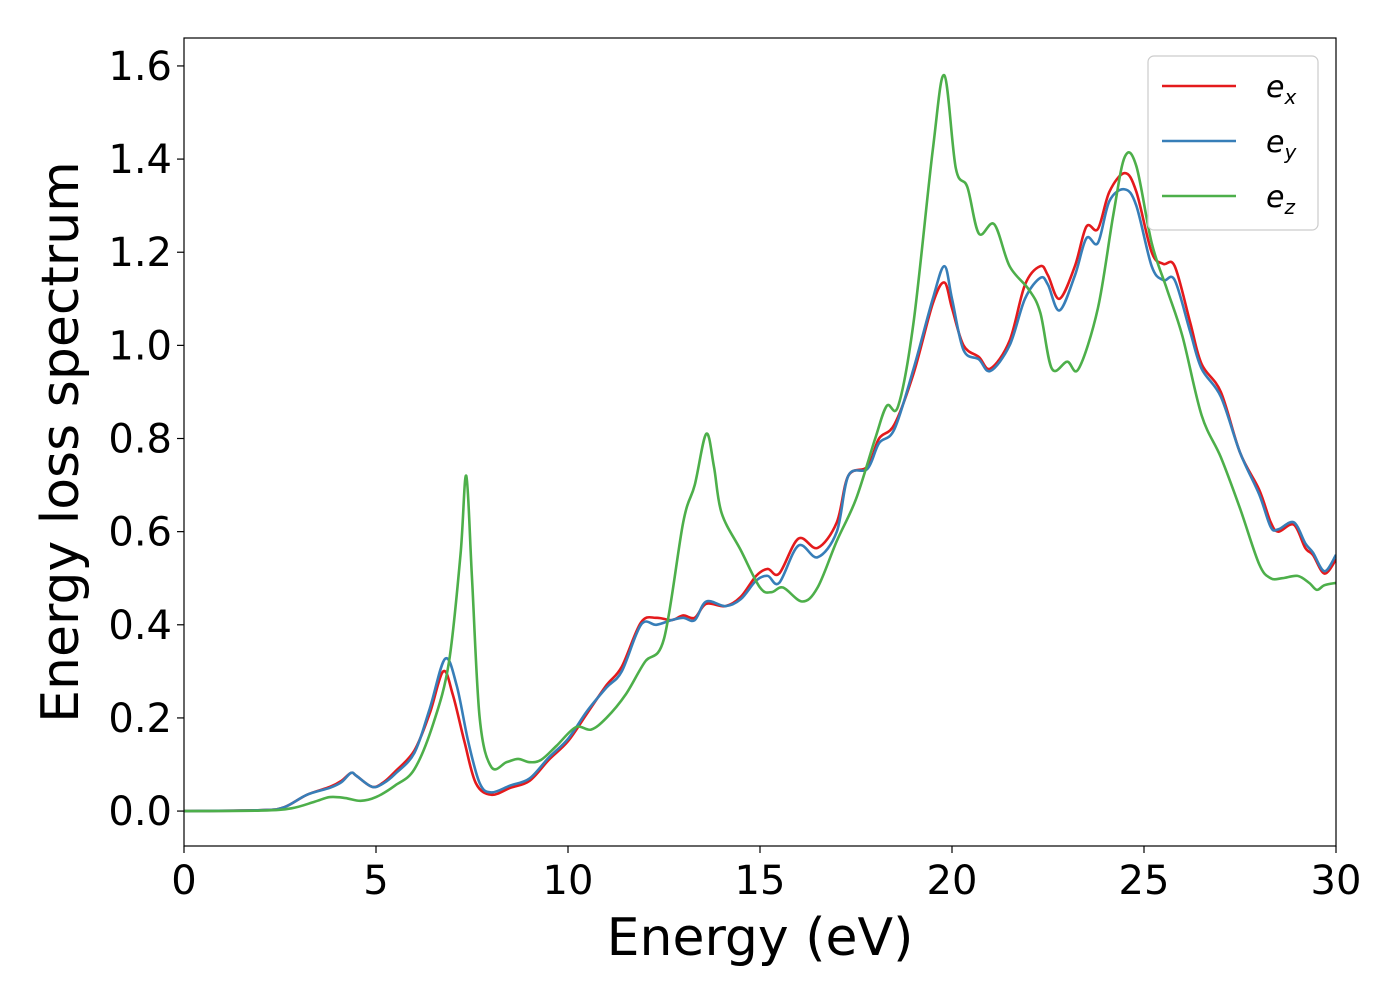 This screenshot has height=1000, width=1400. Describe the element at coordinates (61, 442) in the screenshot. I see `y-axis-title: Energy loss spectrum` at that location.